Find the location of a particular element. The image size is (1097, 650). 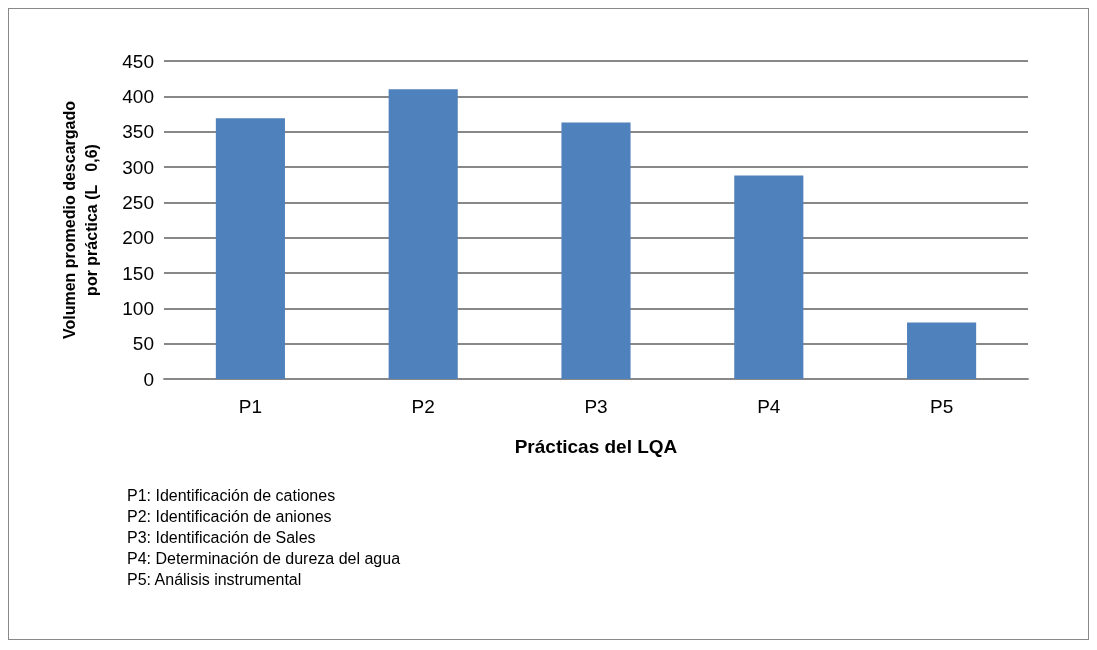

x-tick-label: P4 is located at coordinates (769, 406).